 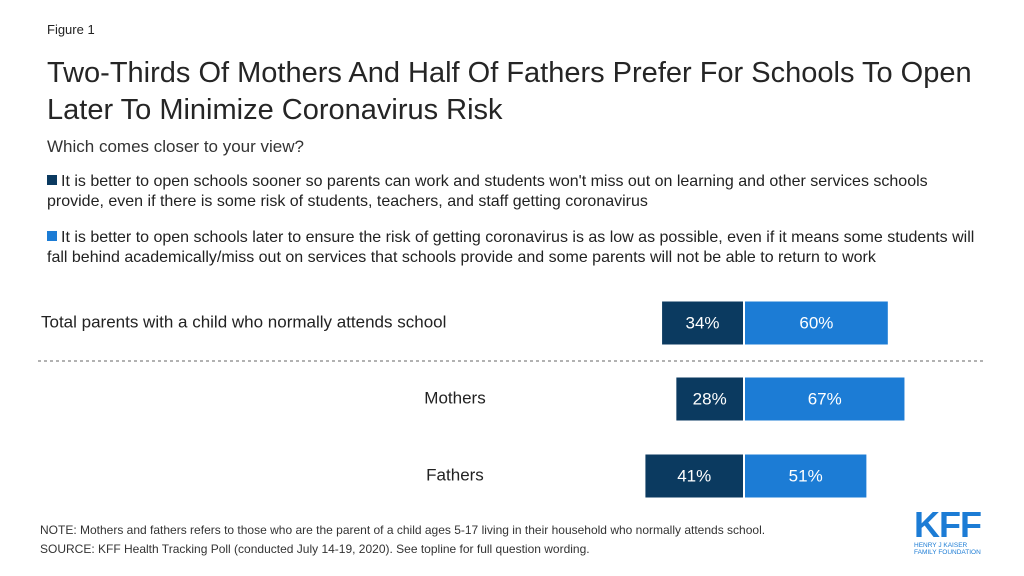 I want to click on category-label: Fathers, so click(x=455, y=474).